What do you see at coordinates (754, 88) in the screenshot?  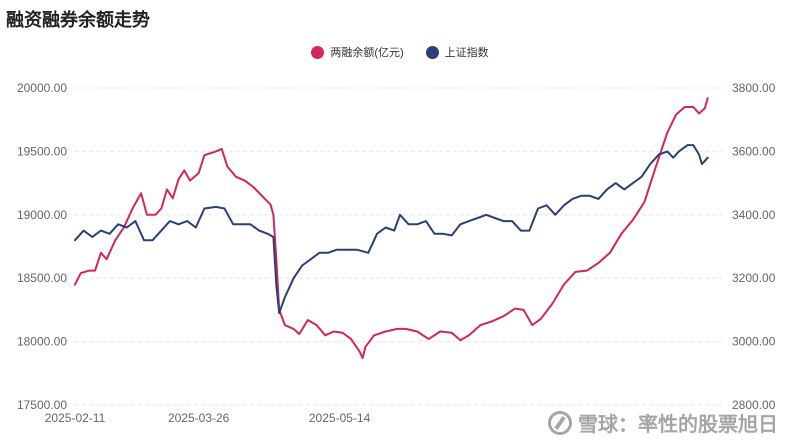 I see `right-axis-tick-label: 3800.00` at bounding box center [754, 88].